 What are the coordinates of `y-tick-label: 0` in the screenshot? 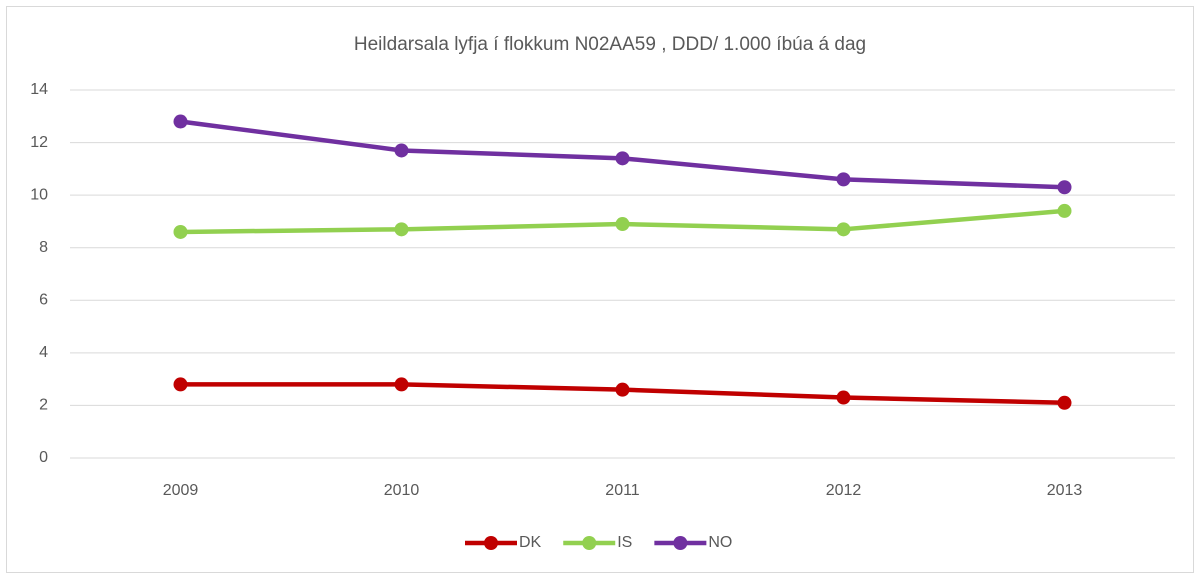 It's located at (43, 457).